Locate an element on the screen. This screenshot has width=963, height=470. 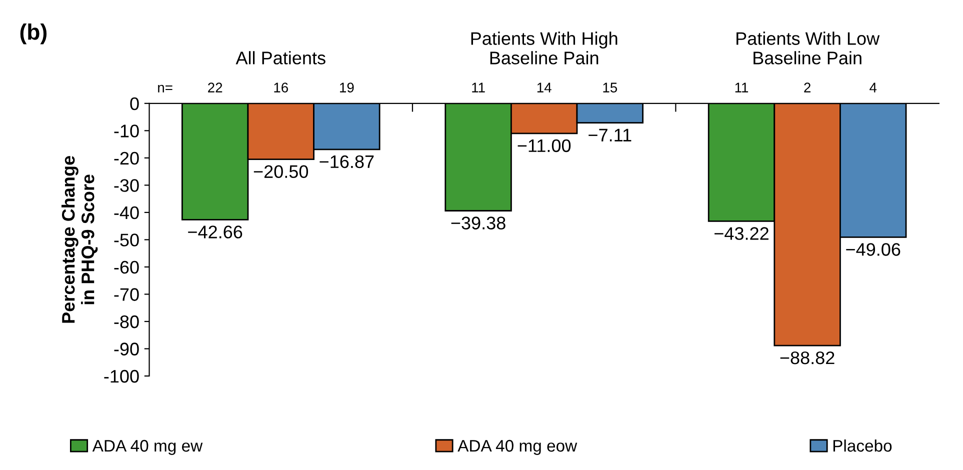
y-tick-label: -40 is located at coordinates (126, 213).